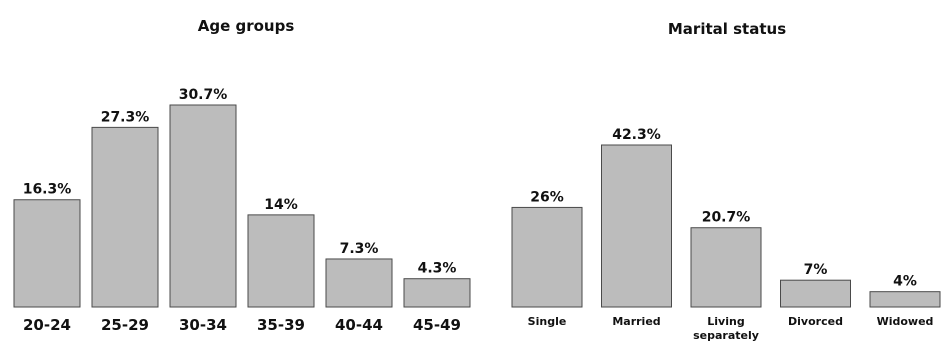 The height and width of the screenshot is (345, 941). I want to click on marital-value-label-married: 42.3%, so click(636, 135).